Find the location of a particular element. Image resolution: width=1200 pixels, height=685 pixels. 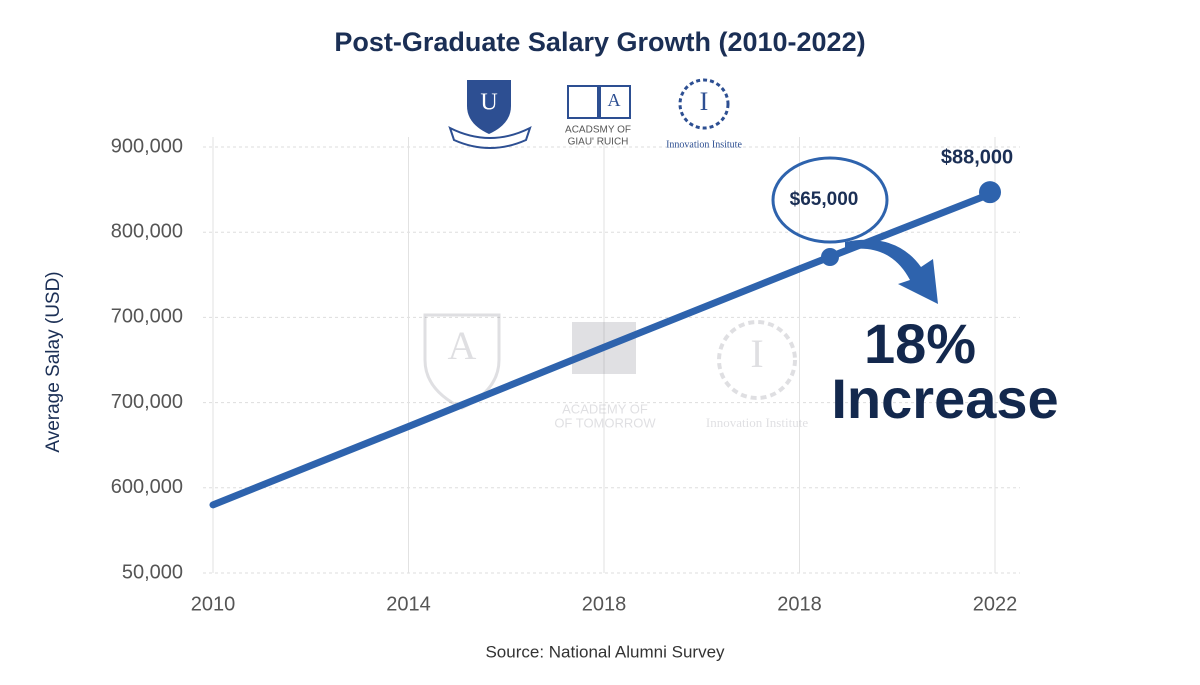

logo-text: Innovation Insitute is located at coordinates (704, 144).